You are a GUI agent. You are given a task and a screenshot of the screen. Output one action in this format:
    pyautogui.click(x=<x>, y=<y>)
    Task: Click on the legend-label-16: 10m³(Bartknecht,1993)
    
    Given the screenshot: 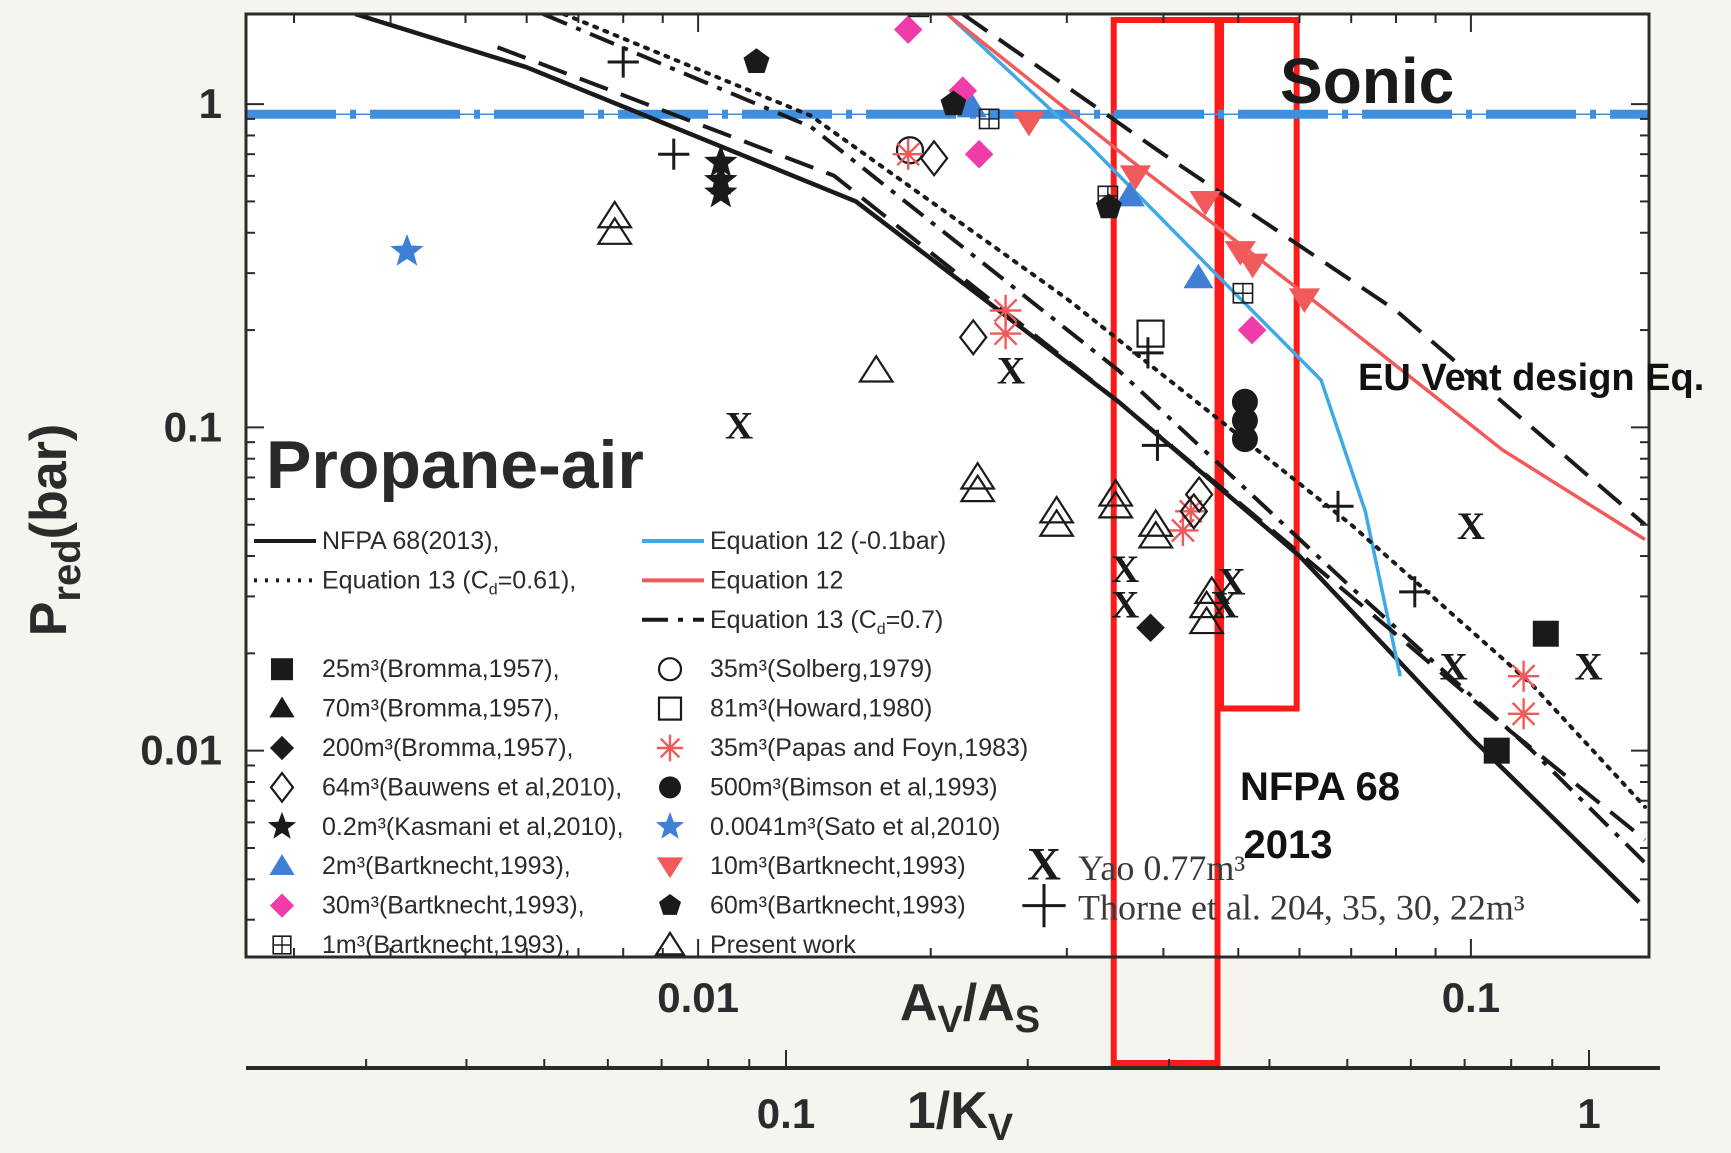 What is the action you would take?
    pyautogui.click(x=838, y=866)
    